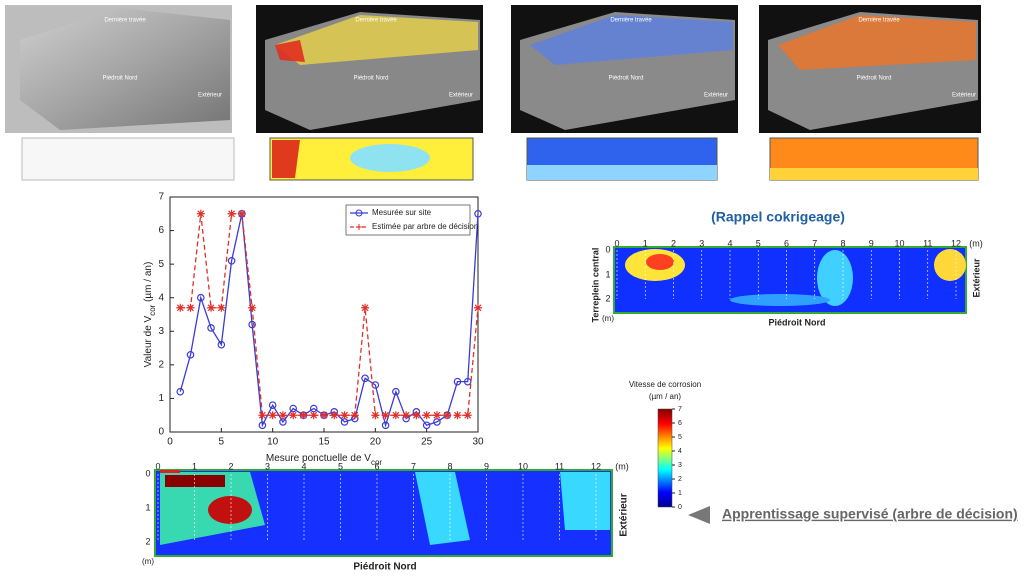  Describe the element at coordinates (161, 197) in the screenshot. I see `y-tick-label: 7` at that location.